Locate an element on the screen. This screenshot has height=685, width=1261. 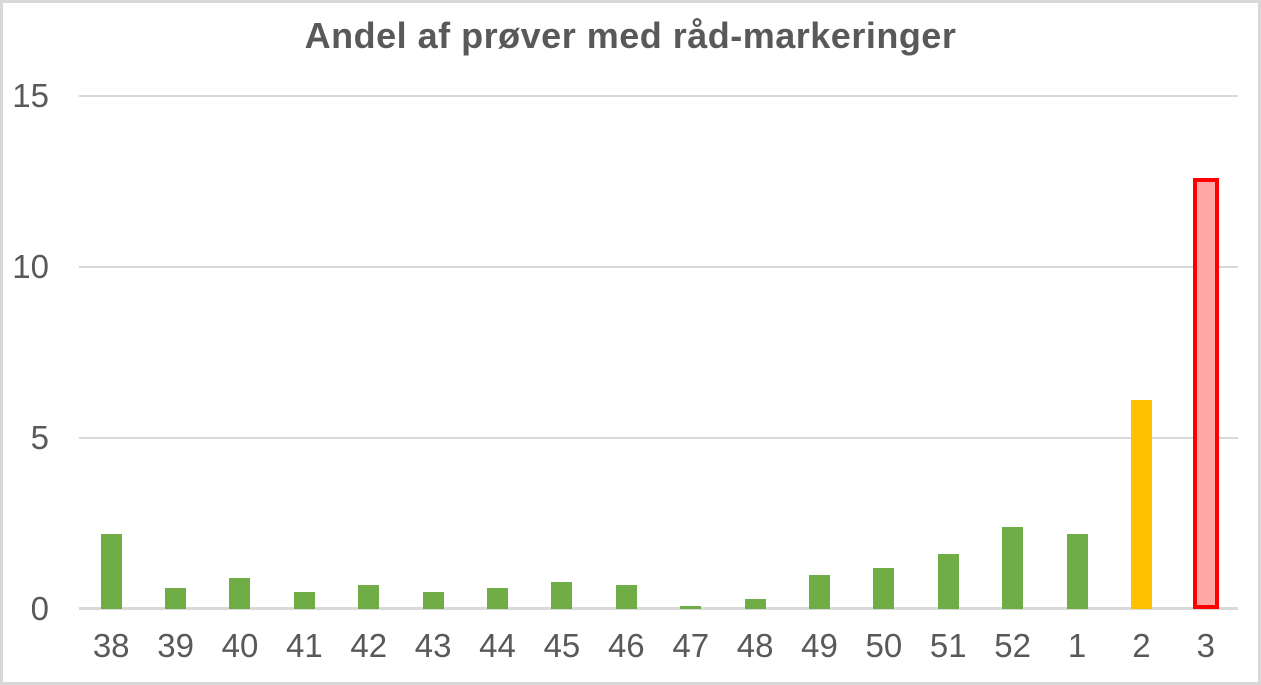
x-axis-tick-label: 39 is located at coordinates (175, 645).